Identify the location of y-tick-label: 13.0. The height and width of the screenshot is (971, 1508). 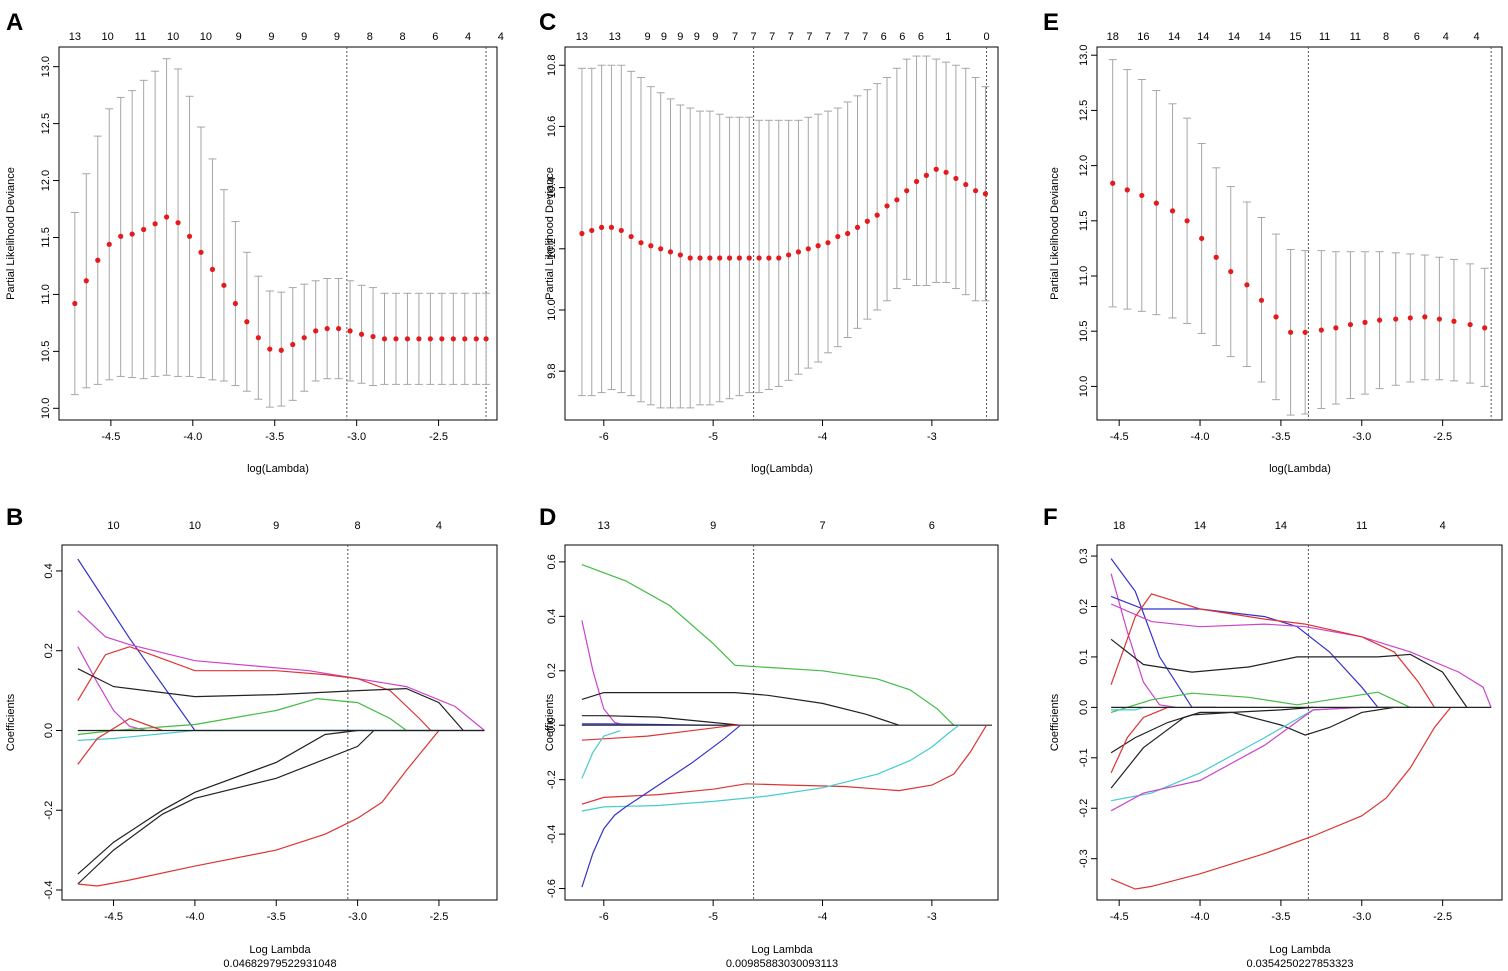
(46, 66).